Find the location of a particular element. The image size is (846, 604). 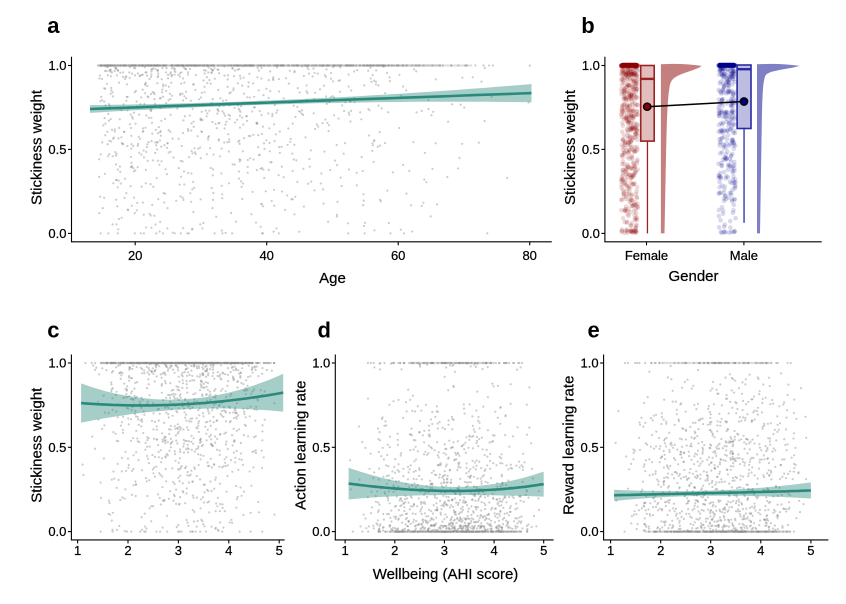

svg-text: 2 is located at coordinates (127, 550).